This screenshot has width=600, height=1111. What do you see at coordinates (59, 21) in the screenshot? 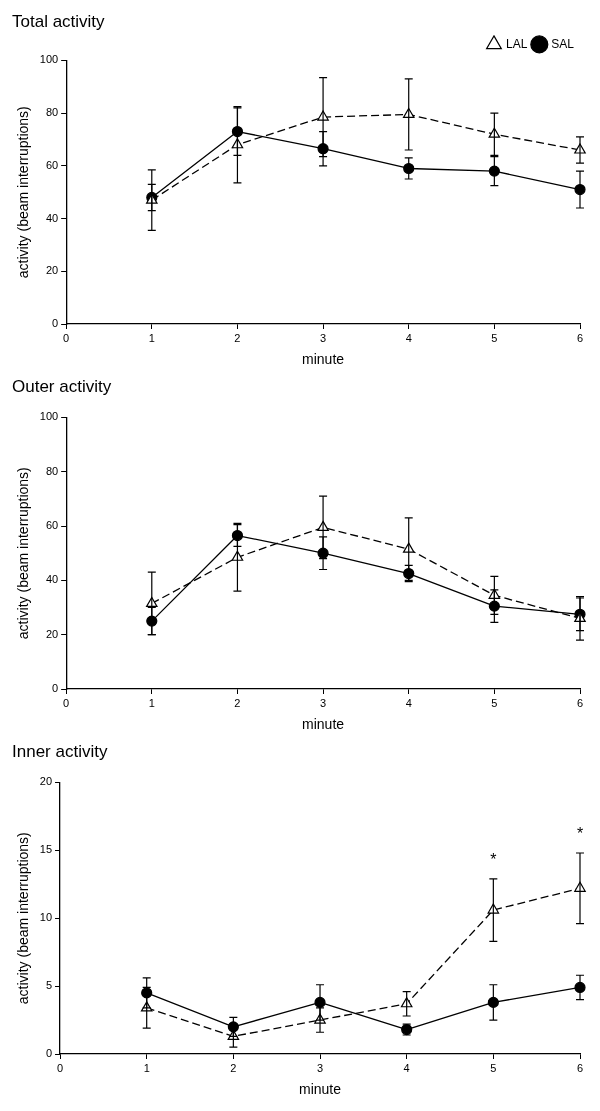
I see `chart-title: Total activity` at bounding box center [59, 21].